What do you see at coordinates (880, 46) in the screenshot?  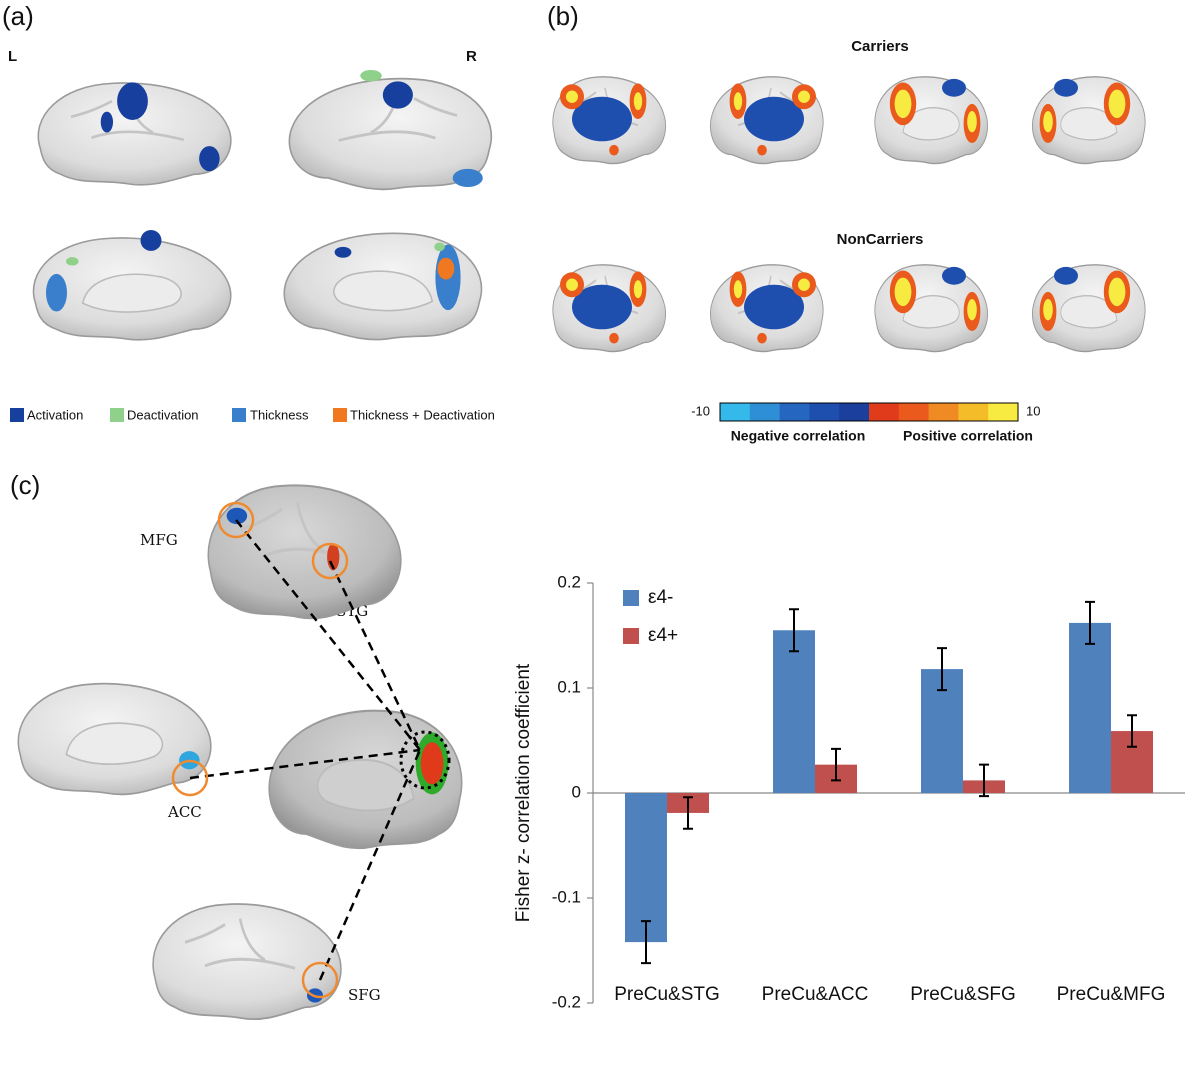 I see `group-title: Carriers` at bounding box center [880, 46].